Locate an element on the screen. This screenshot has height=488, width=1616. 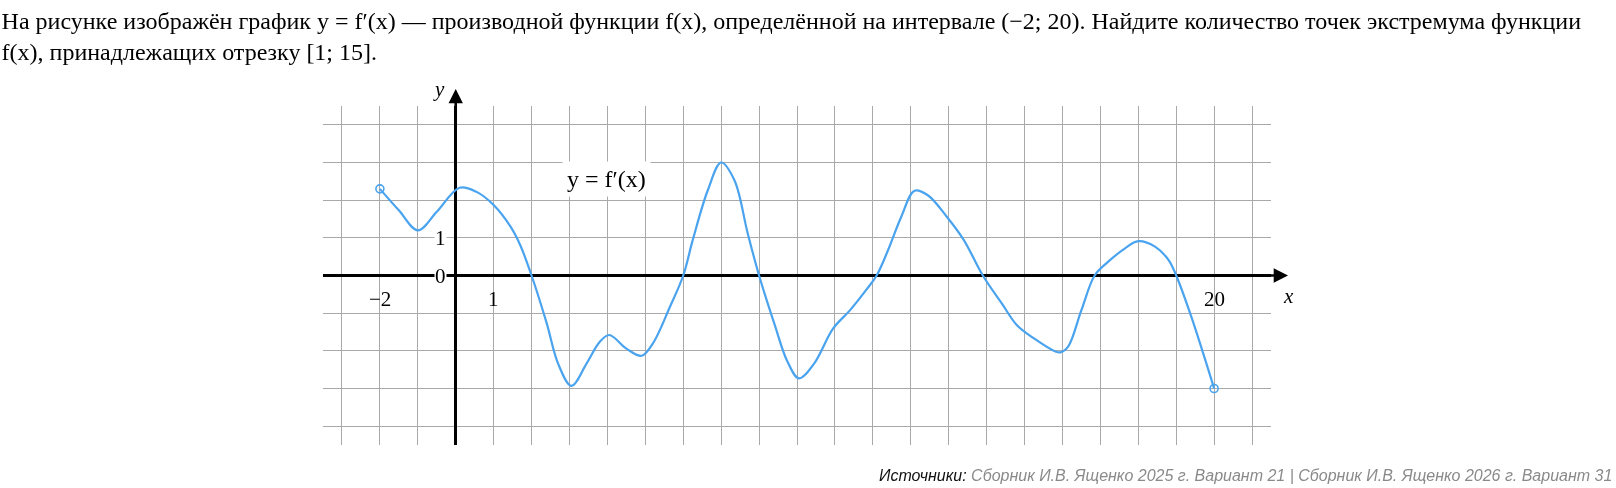
text: Источники: Сборник И.В. Ященко 2025 г. Вариант 21 | Сборник И.В. Ященко 2026 г. Вариант 31 is located at coordinates (1246, 475).